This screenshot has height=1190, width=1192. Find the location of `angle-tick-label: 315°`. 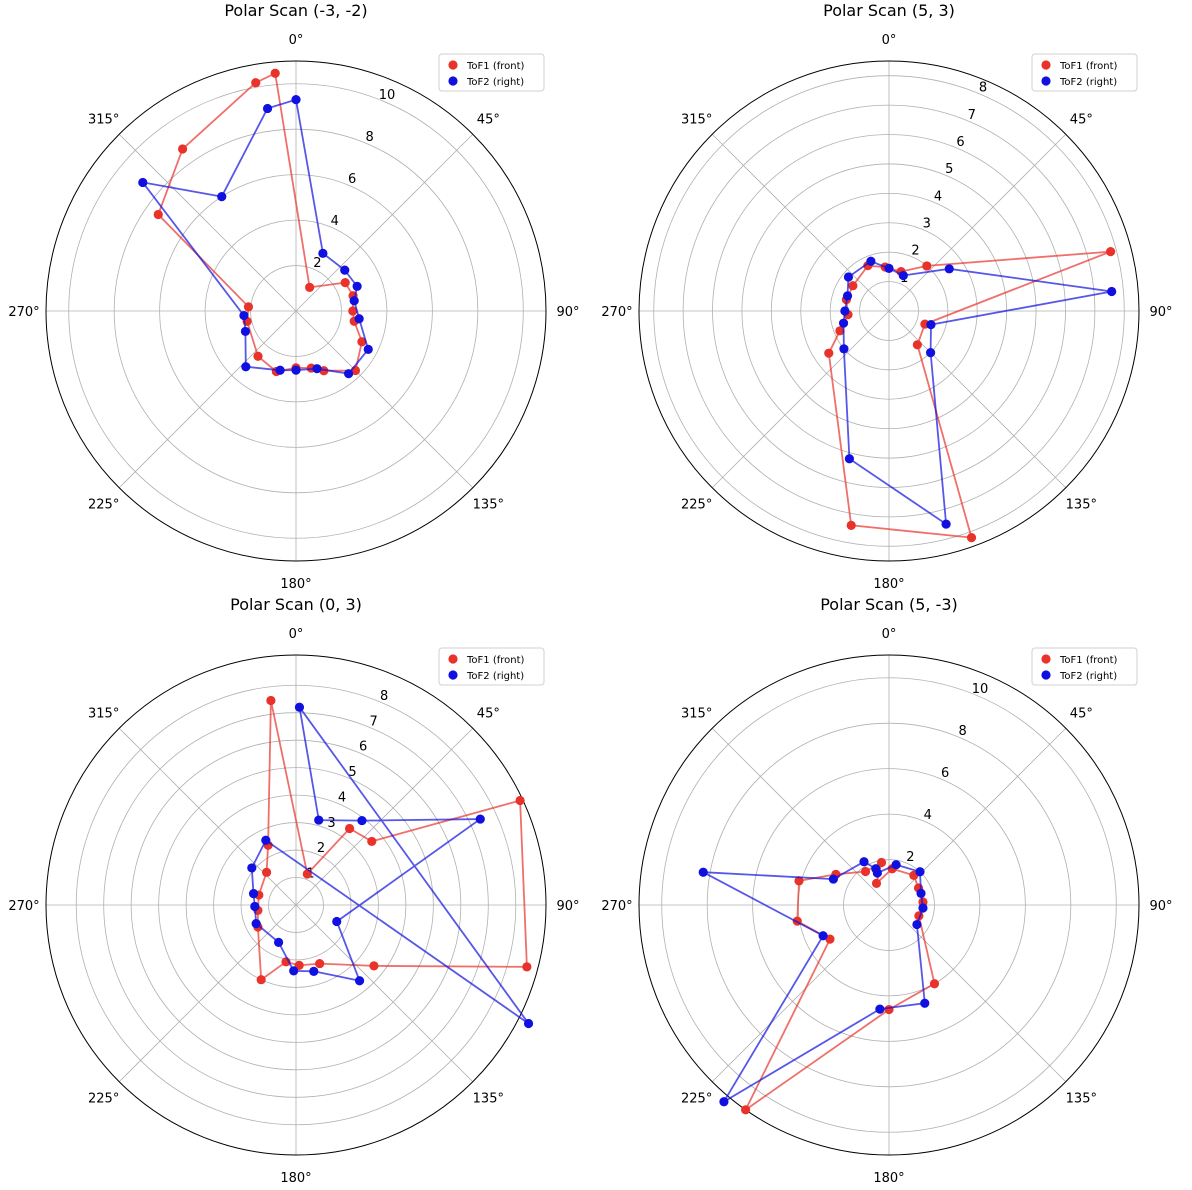

angle-tick-label: 315° is located at coordinates (103, 120).